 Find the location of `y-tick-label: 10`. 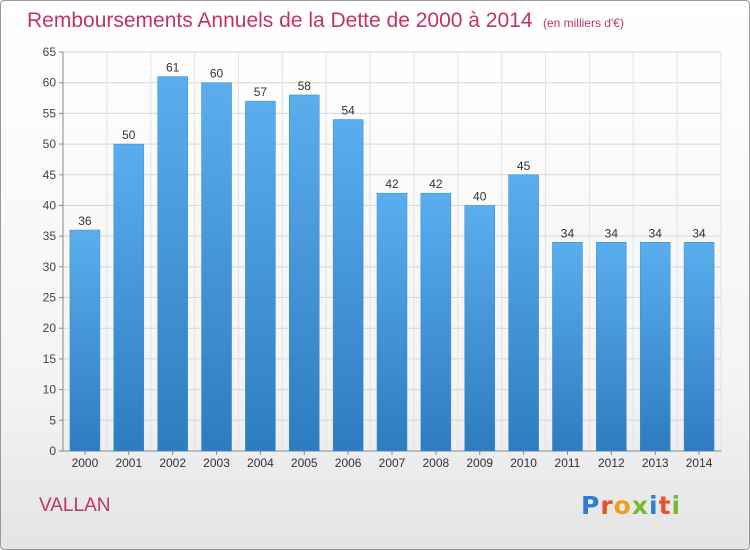

y-tick-label: 10 is located at coordinates (50, 390).